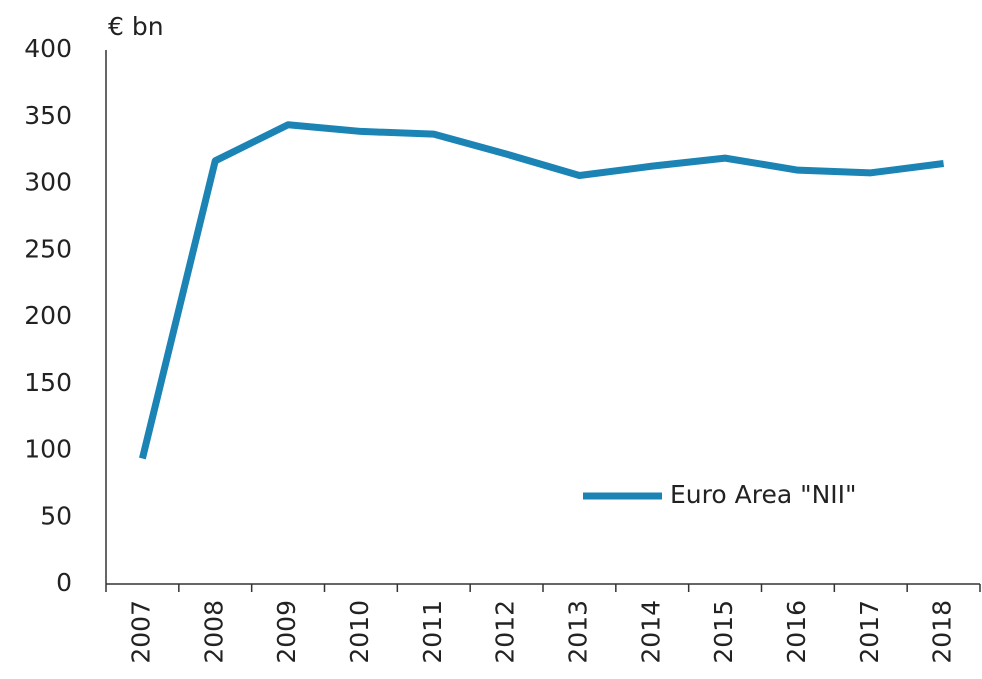 Image resolution: width=982 pixels, height=679 pixels. I want to click on x-tick-label: 2010, so click(359, 632).